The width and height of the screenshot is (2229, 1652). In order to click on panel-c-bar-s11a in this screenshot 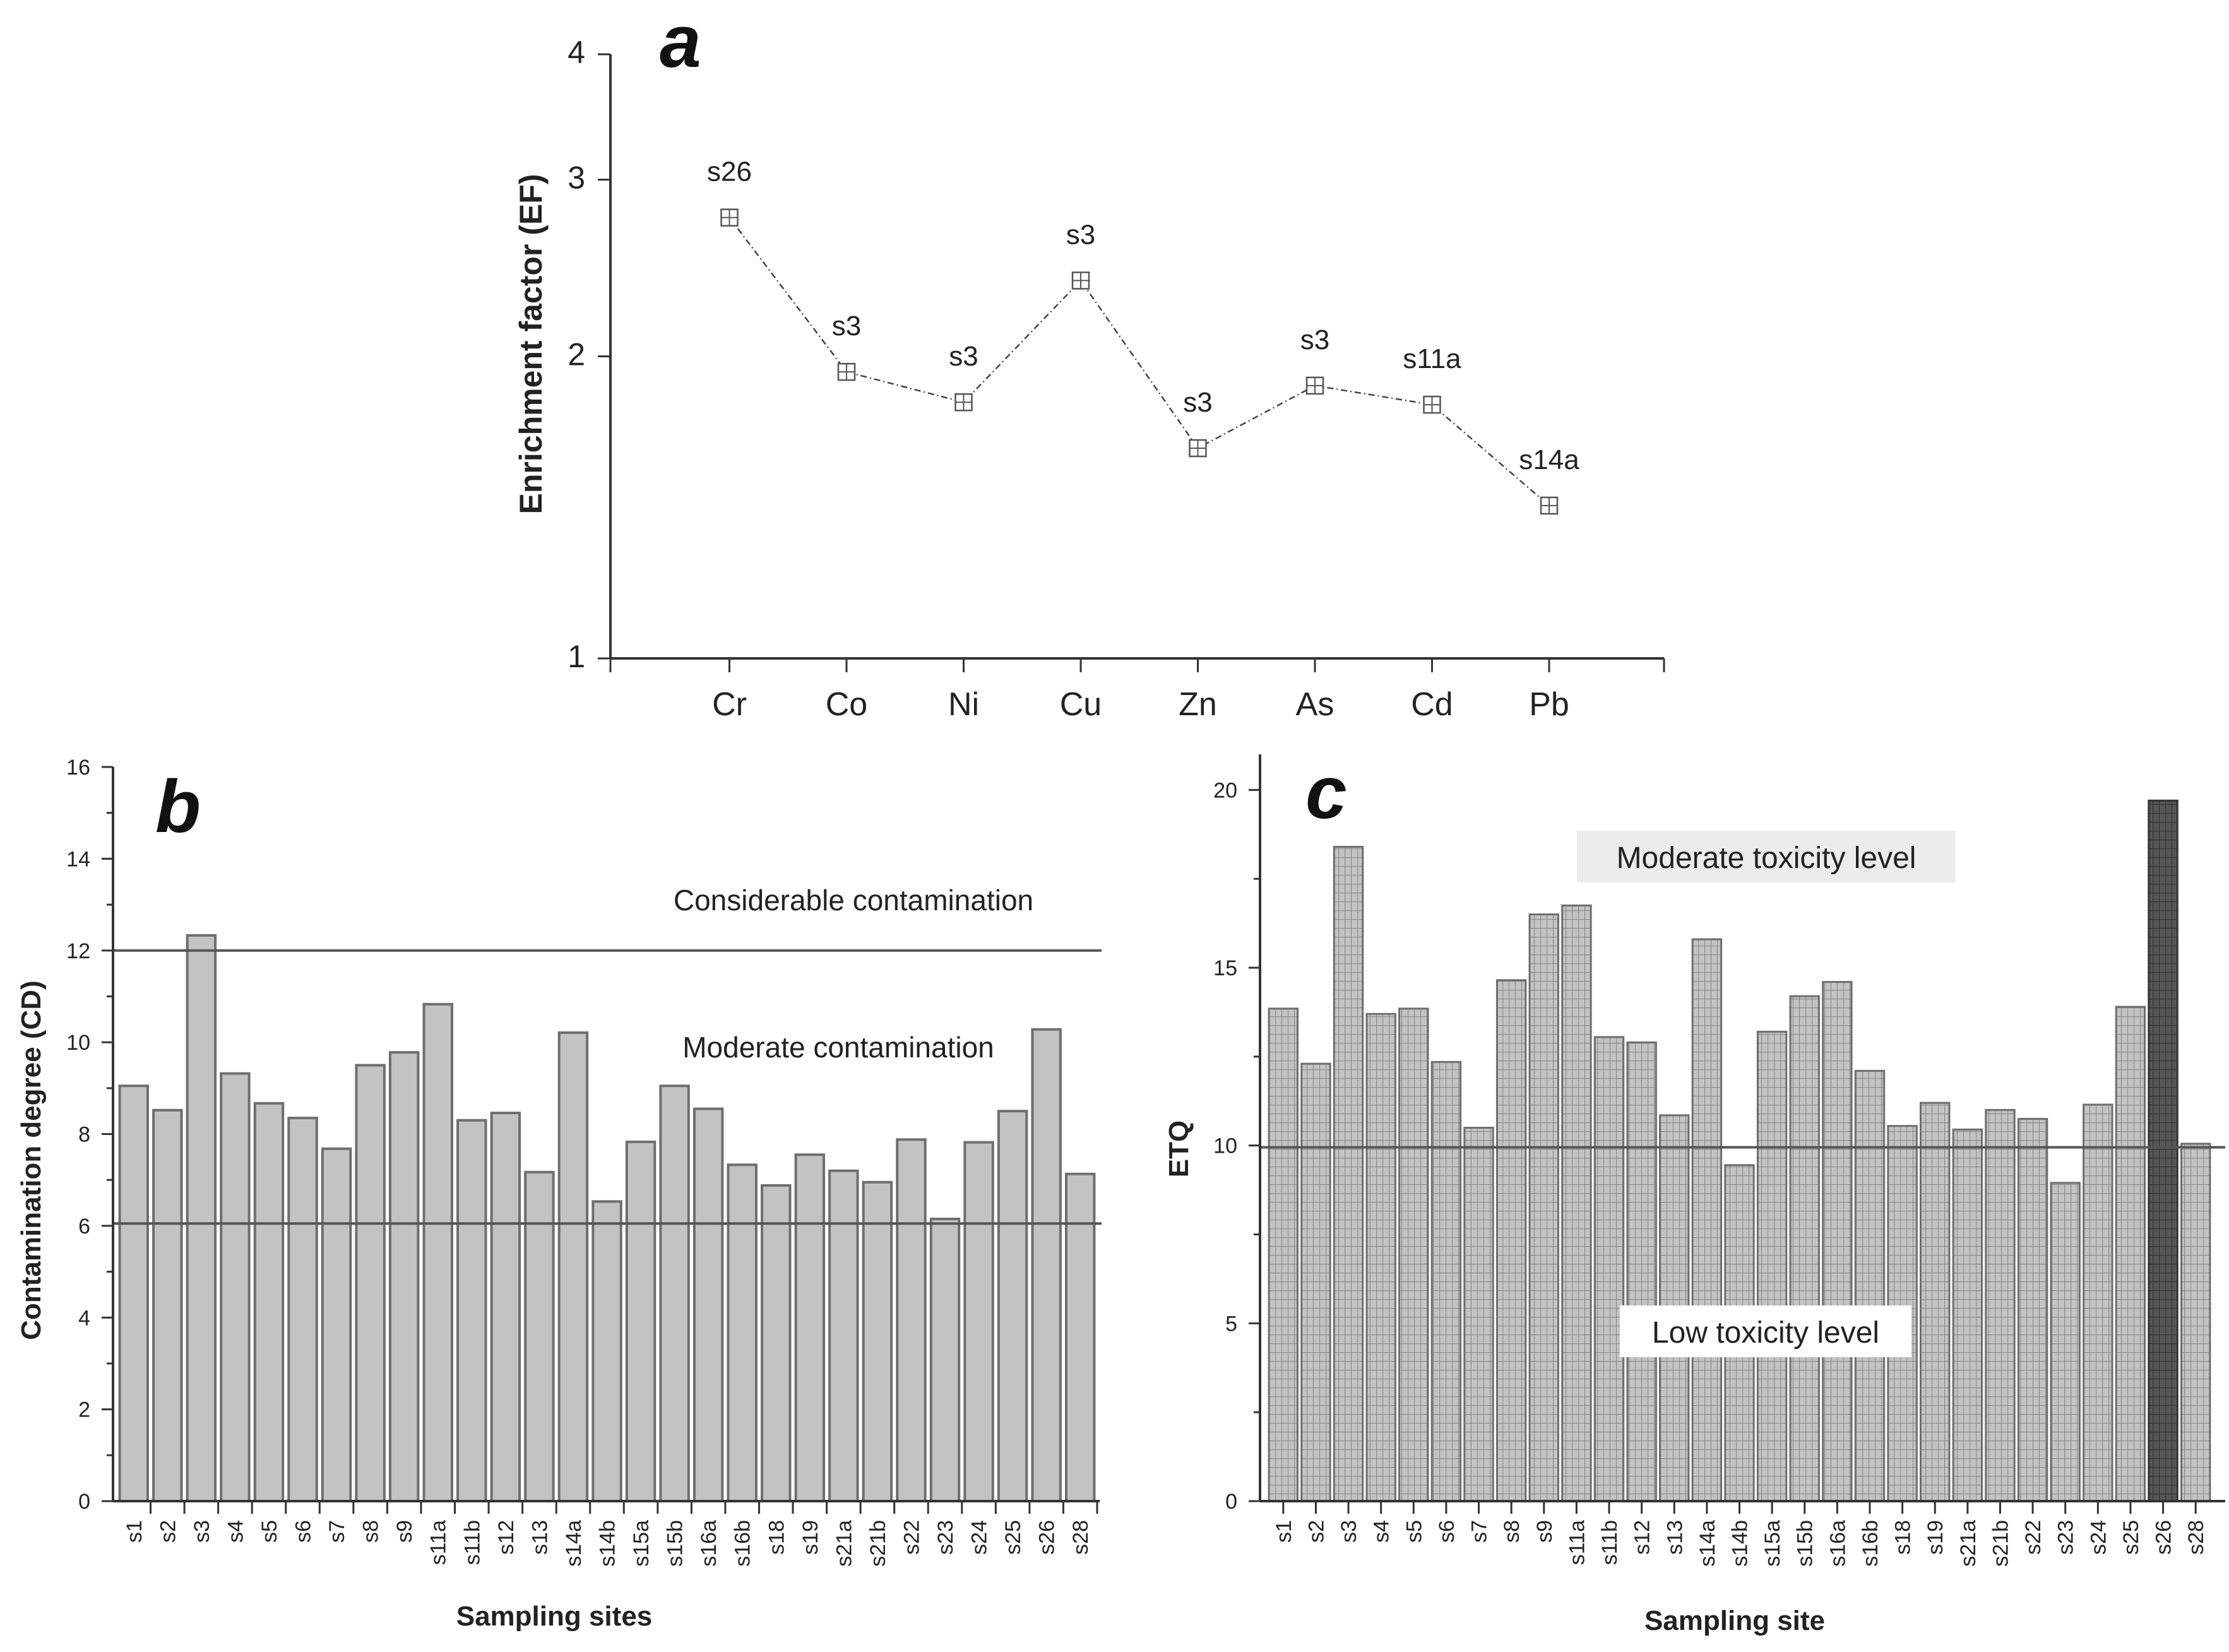, I will do `click(1577, 1203)`.